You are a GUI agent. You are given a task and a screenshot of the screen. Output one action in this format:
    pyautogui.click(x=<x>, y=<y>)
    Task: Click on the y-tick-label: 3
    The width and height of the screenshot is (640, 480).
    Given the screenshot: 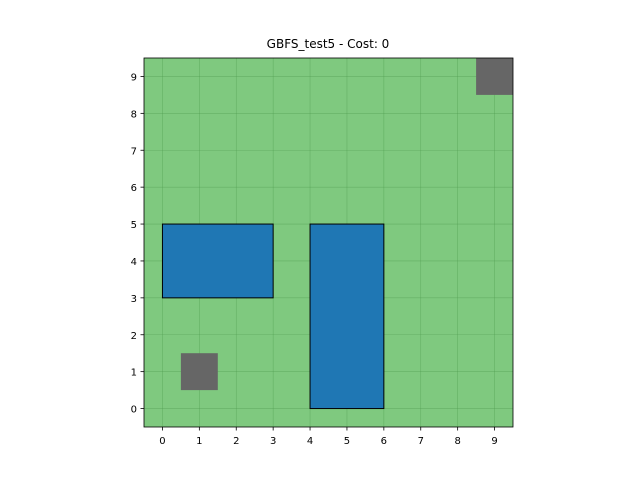 What is the action you would take?
    pyautogui.click(x=134, y=299)
    